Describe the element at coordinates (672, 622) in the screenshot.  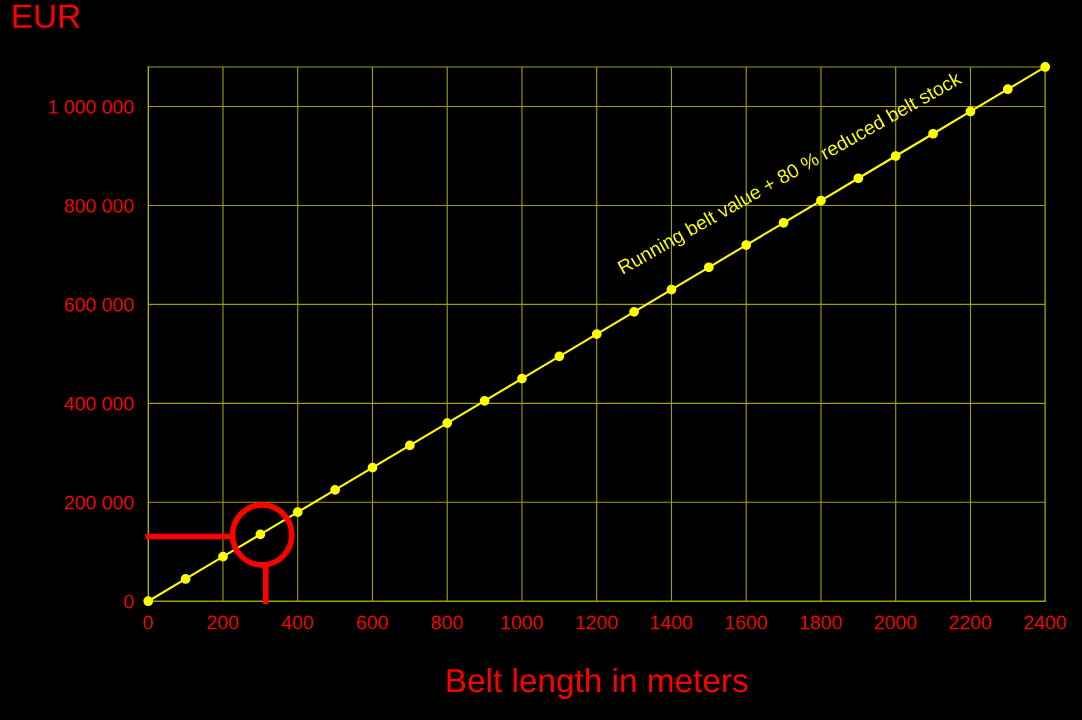
I see `x-tick-label: 1400` at that location.